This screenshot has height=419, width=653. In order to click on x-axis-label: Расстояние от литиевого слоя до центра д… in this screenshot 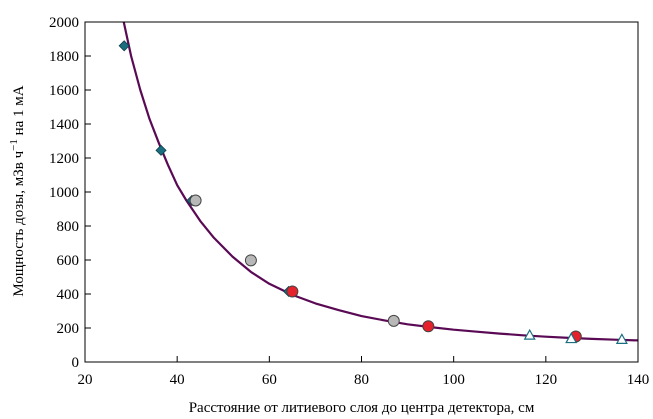, I will do `click(362, 408)`.